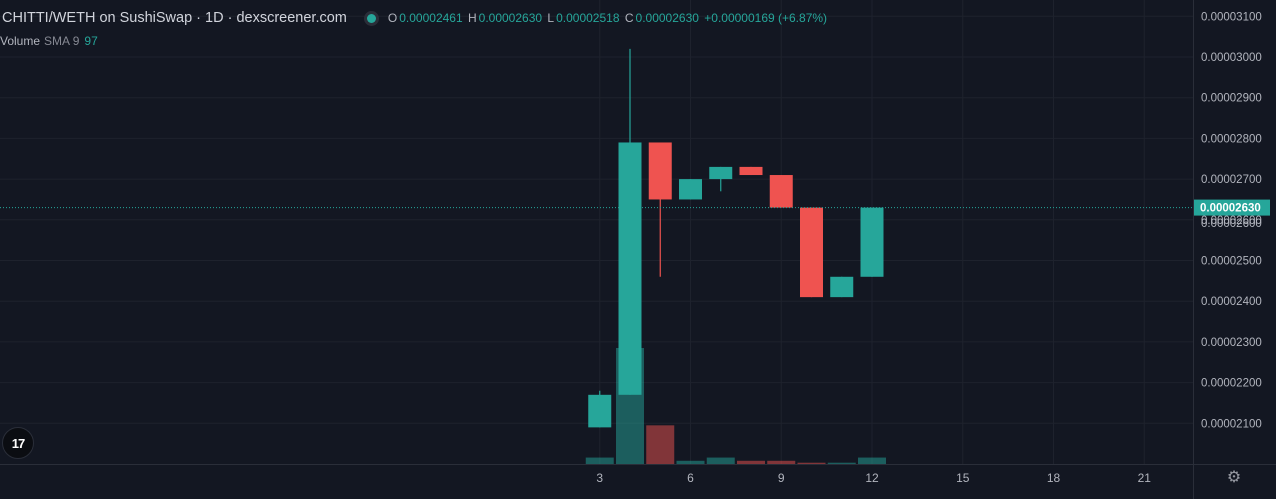 This screenshot has width=1276, height=499. Describe the element at coordinates (1231, 424) in the screenshot. I see `price-tick-label: 0.00002100` at that location.